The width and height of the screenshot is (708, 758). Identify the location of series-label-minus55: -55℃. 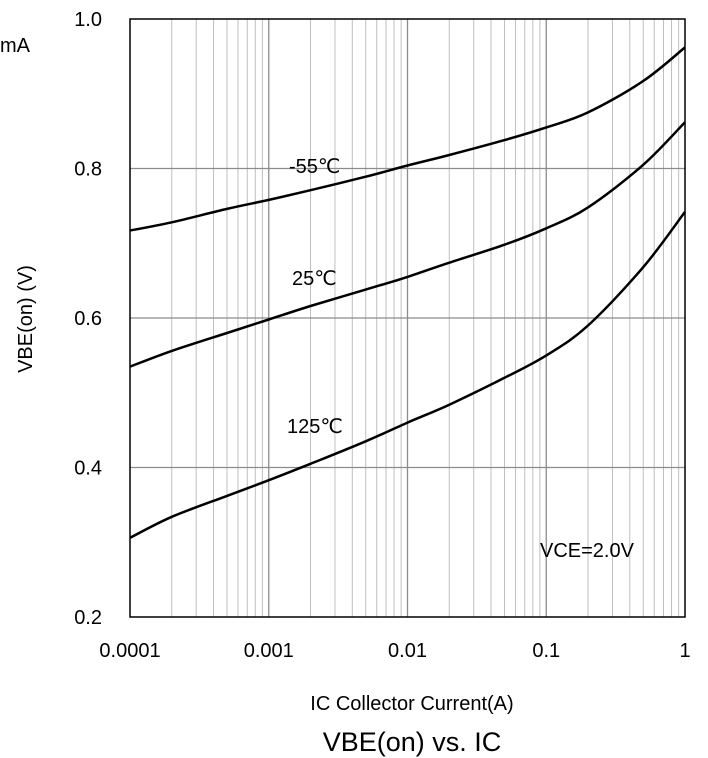
(314, 167).